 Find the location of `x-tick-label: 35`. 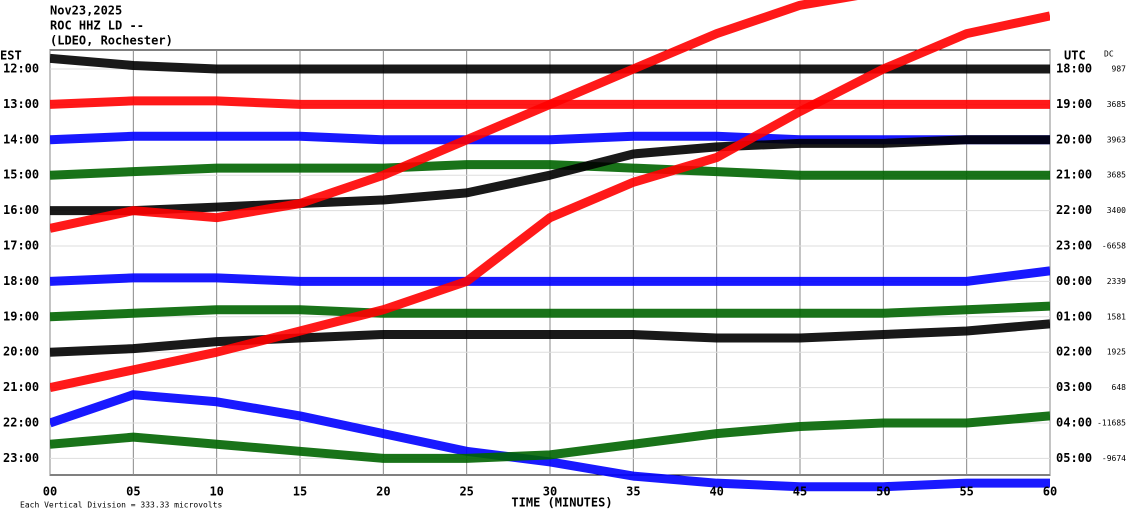

x-tick-label: 35 is located at coordinates (633, 492).